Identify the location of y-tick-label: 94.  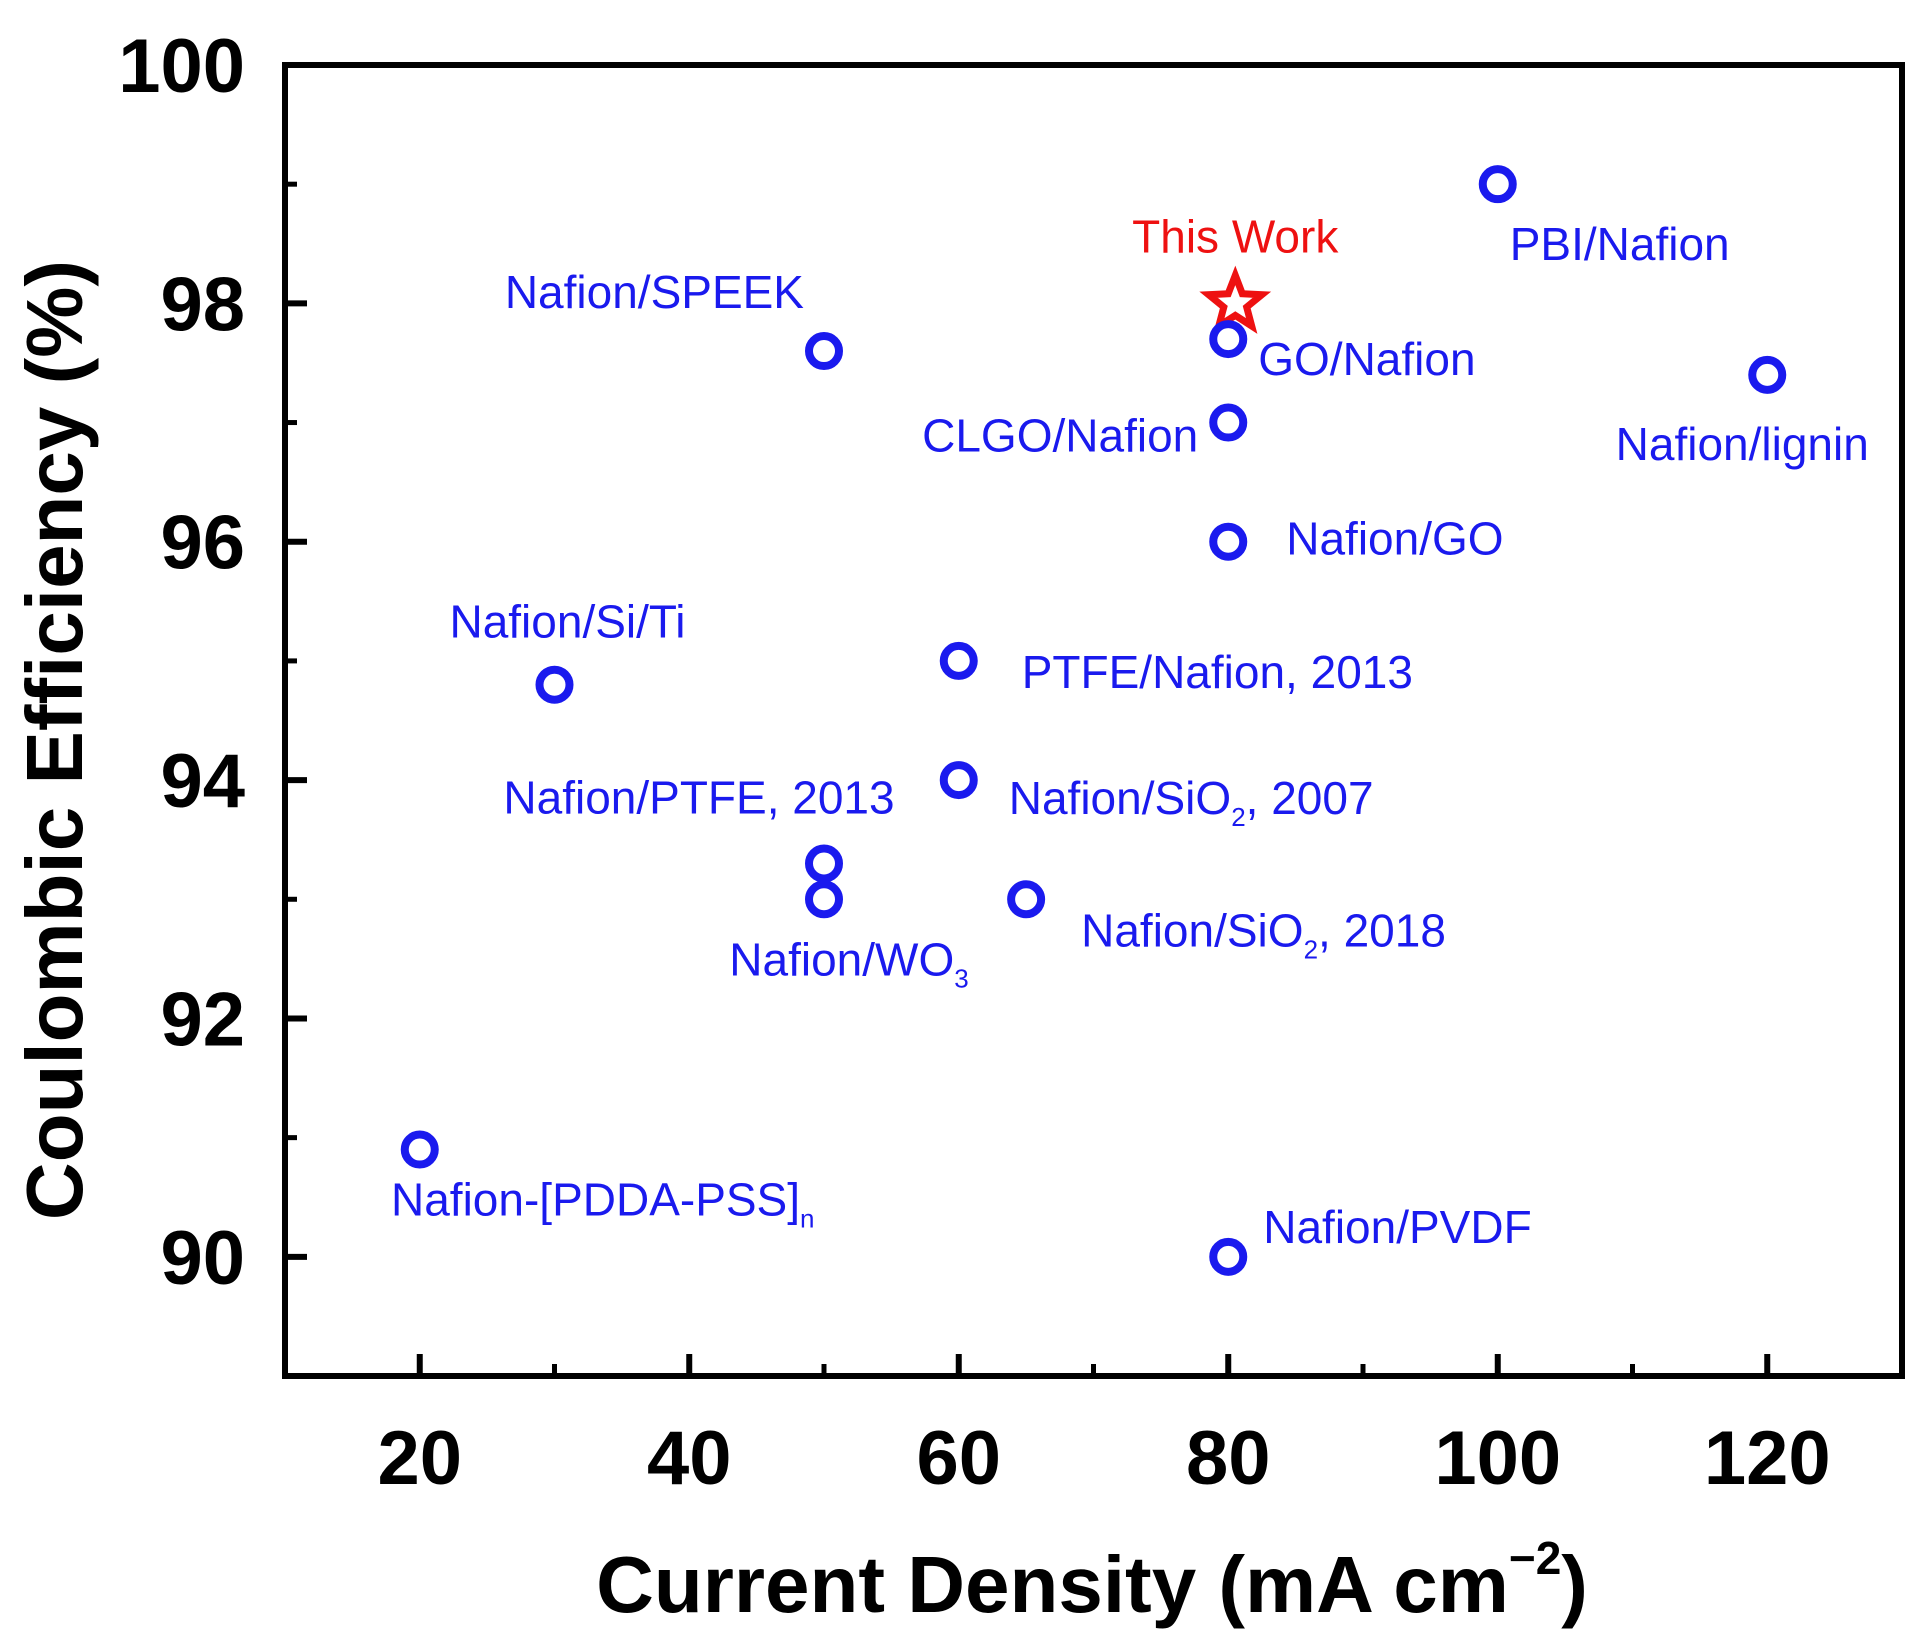
(202, 781).